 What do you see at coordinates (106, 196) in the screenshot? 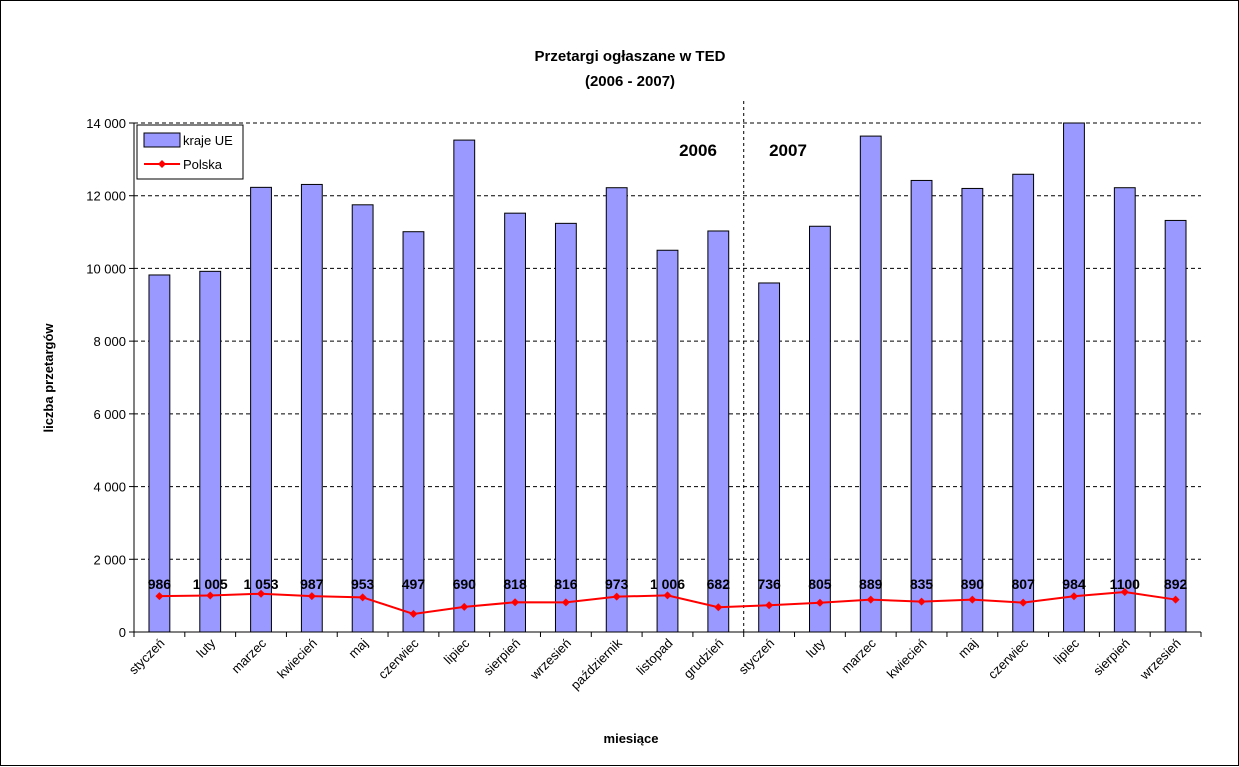
I see `y-tick-label: 12 000` at bounding box center [106, 196].